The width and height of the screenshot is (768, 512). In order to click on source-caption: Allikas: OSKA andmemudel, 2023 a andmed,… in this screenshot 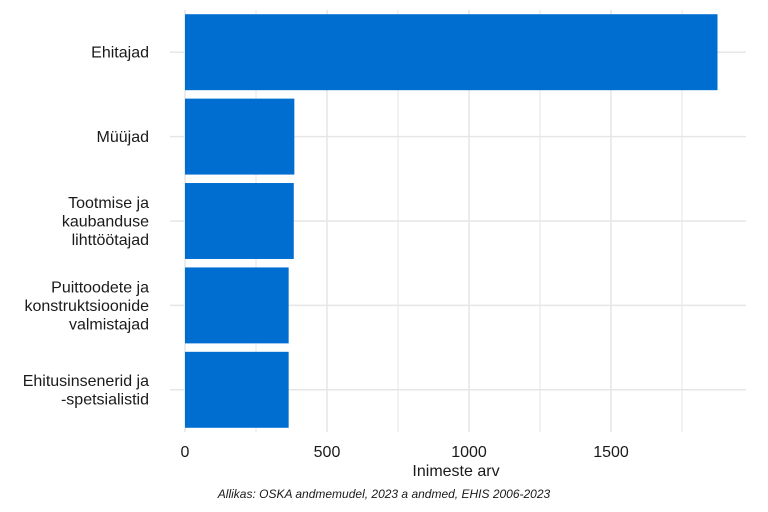, I will do `click(384, 494)`.